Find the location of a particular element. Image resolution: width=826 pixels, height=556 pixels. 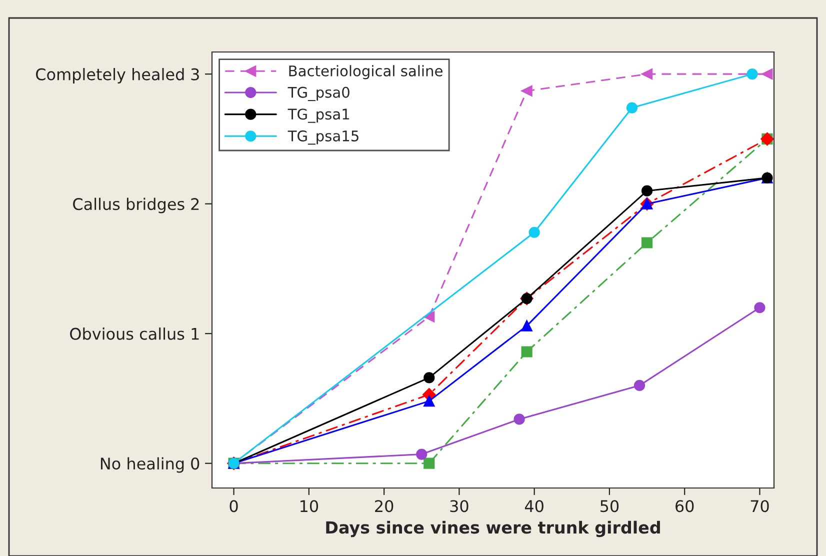

legend-label: TG_psa1 is located at coordinates (319, 115).